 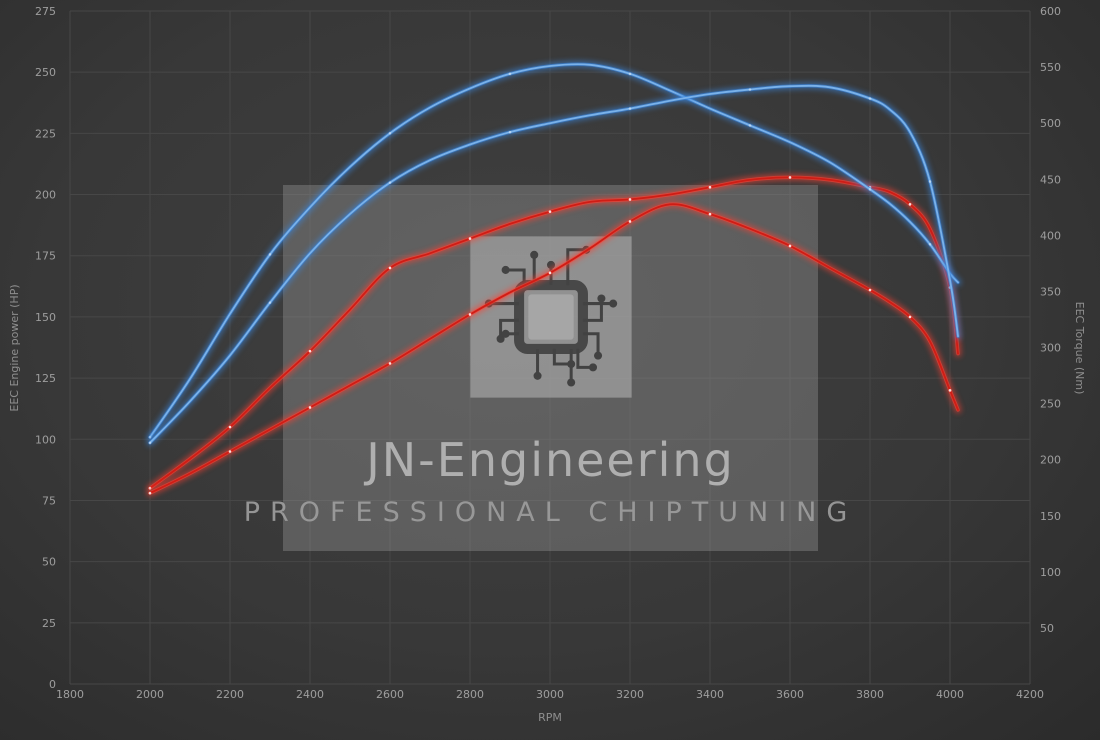 What do you see at coordinates (950, 694) in the screenshot?
I see `svg-text: 4000` at bounding box center [950, 694].